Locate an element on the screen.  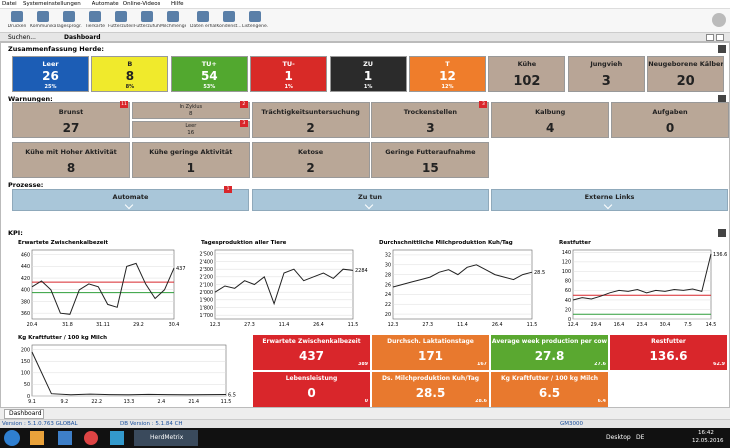
y-tick-label: 2'100 is located at coordinates (206, 285).